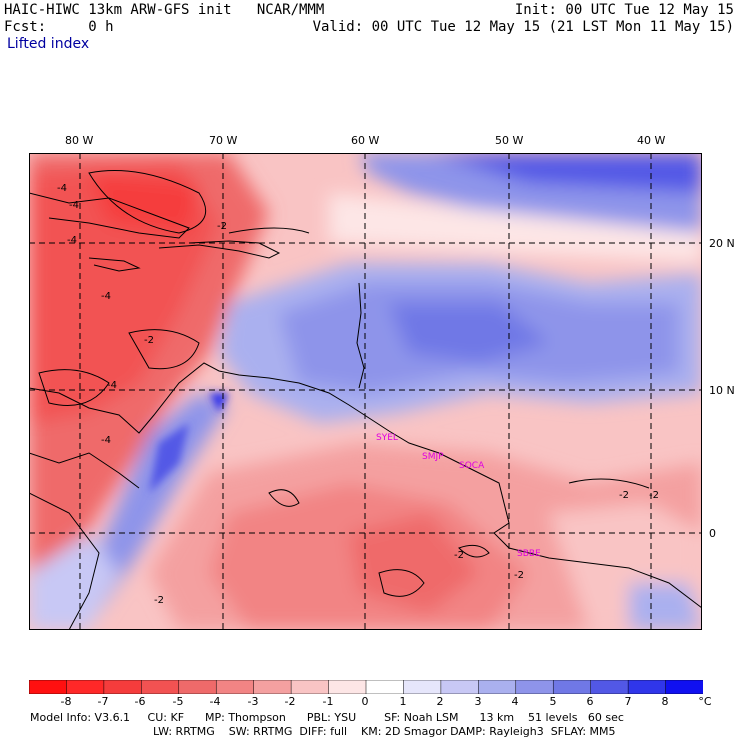 The height and width of the screenshot is (740, 740). Describe the element at coordinates (705, 701) in the screenshot. I see `colorbar-unit: °C` at that location.